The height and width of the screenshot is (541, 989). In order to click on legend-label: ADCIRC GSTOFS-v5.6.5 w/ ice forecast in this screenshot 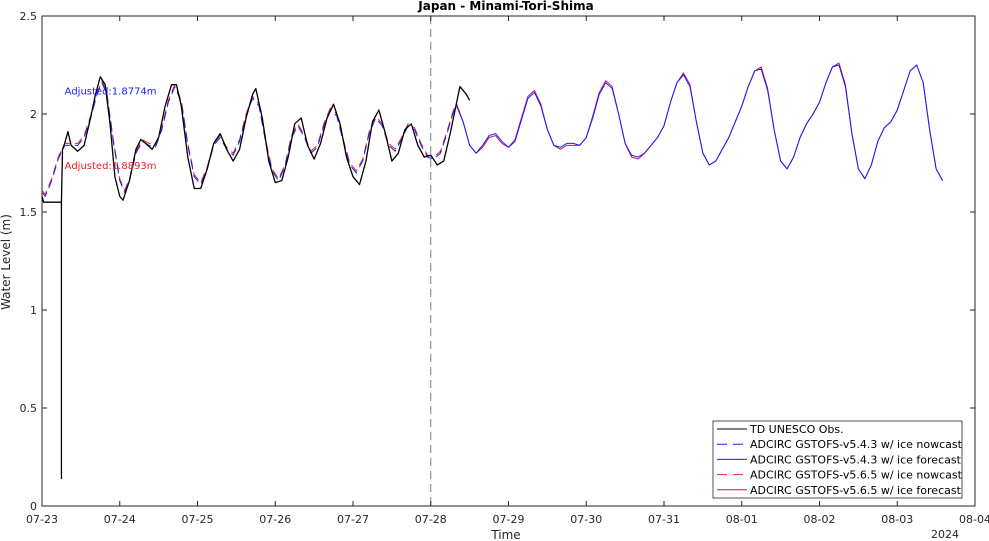, I will do `click(856, 490)`.